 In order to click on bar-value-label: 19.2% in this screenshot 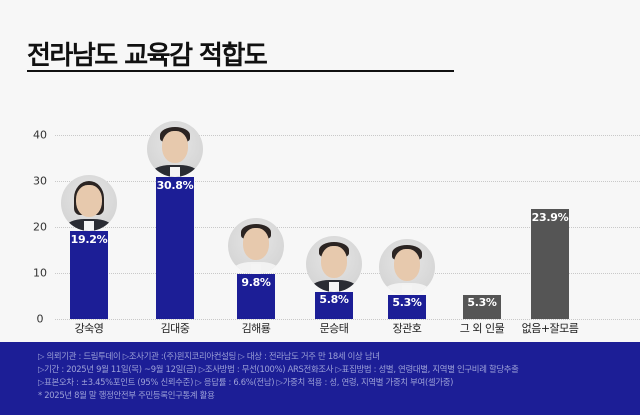, I will do `click(89, 239)`.